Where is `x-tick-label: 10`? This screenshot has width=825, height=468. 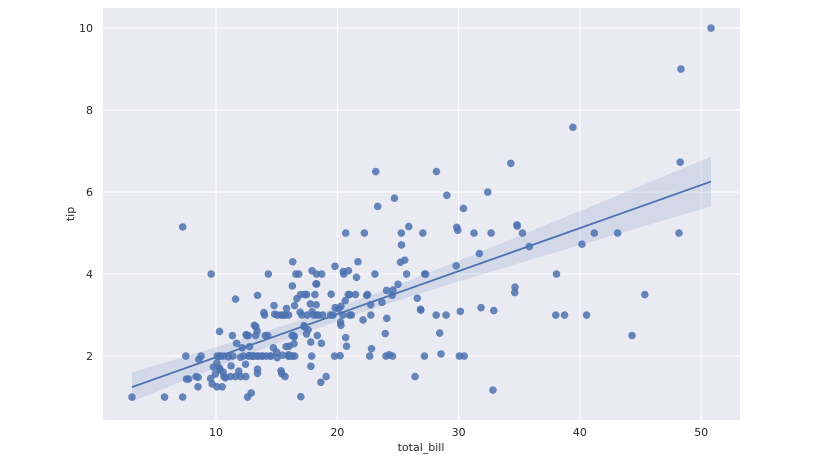 x-tick-label: 10 is located at coordinates (216, 432).